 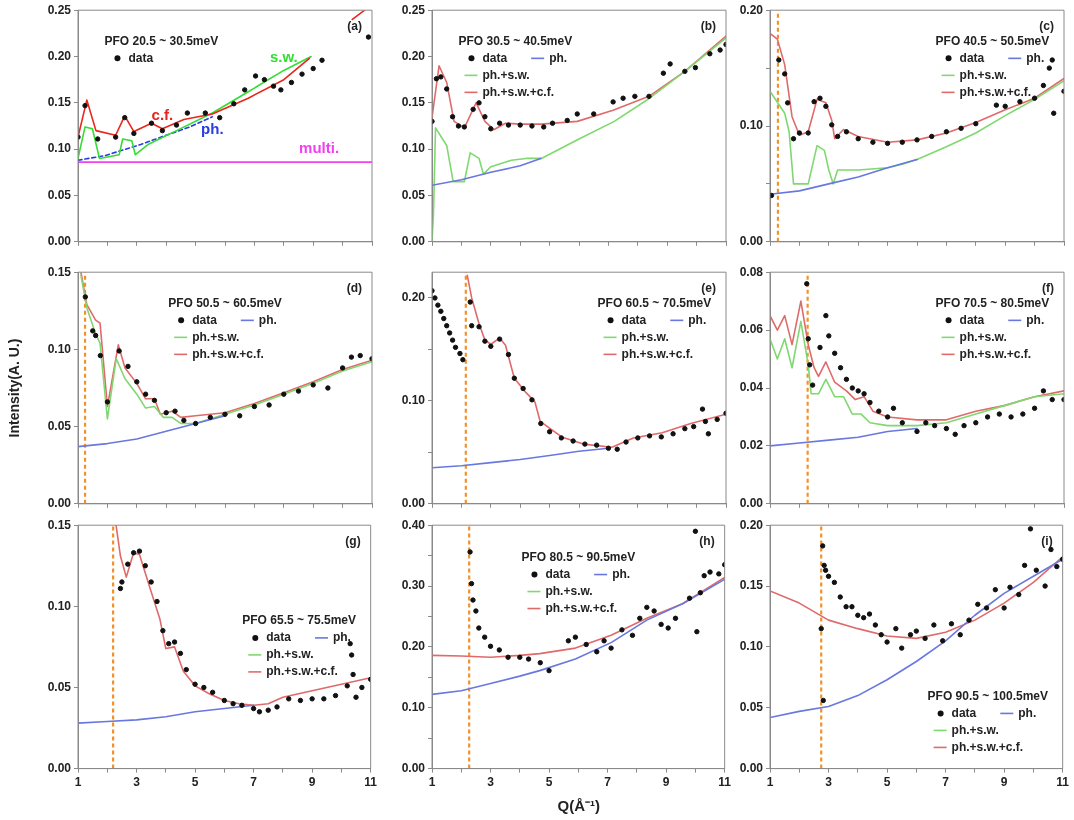 I want to click on text: PFO 30.5 ~ 40.5meV, so click(x=515, y=40).